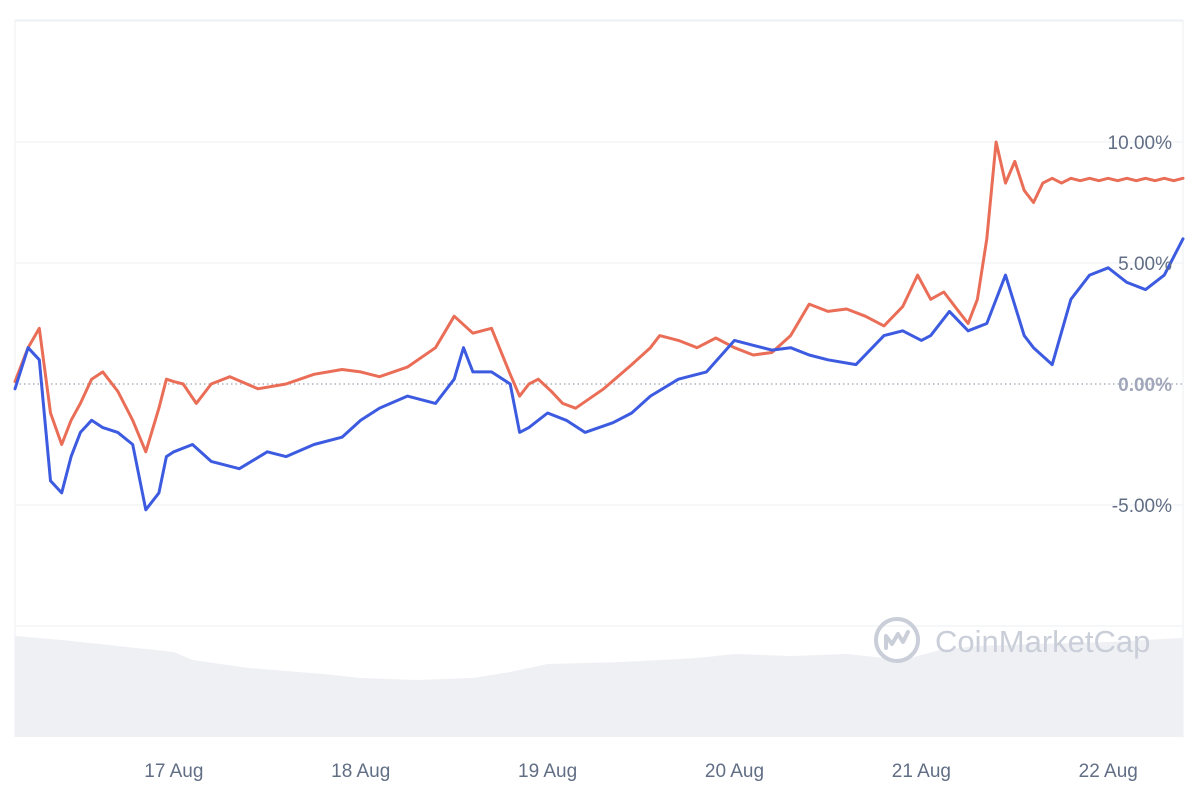 This screenshot has width=1200, height=805. Describe the element at coordinates (1140, 143) in the screenshot. I see `y-tick-label: 10.00%` at that location.